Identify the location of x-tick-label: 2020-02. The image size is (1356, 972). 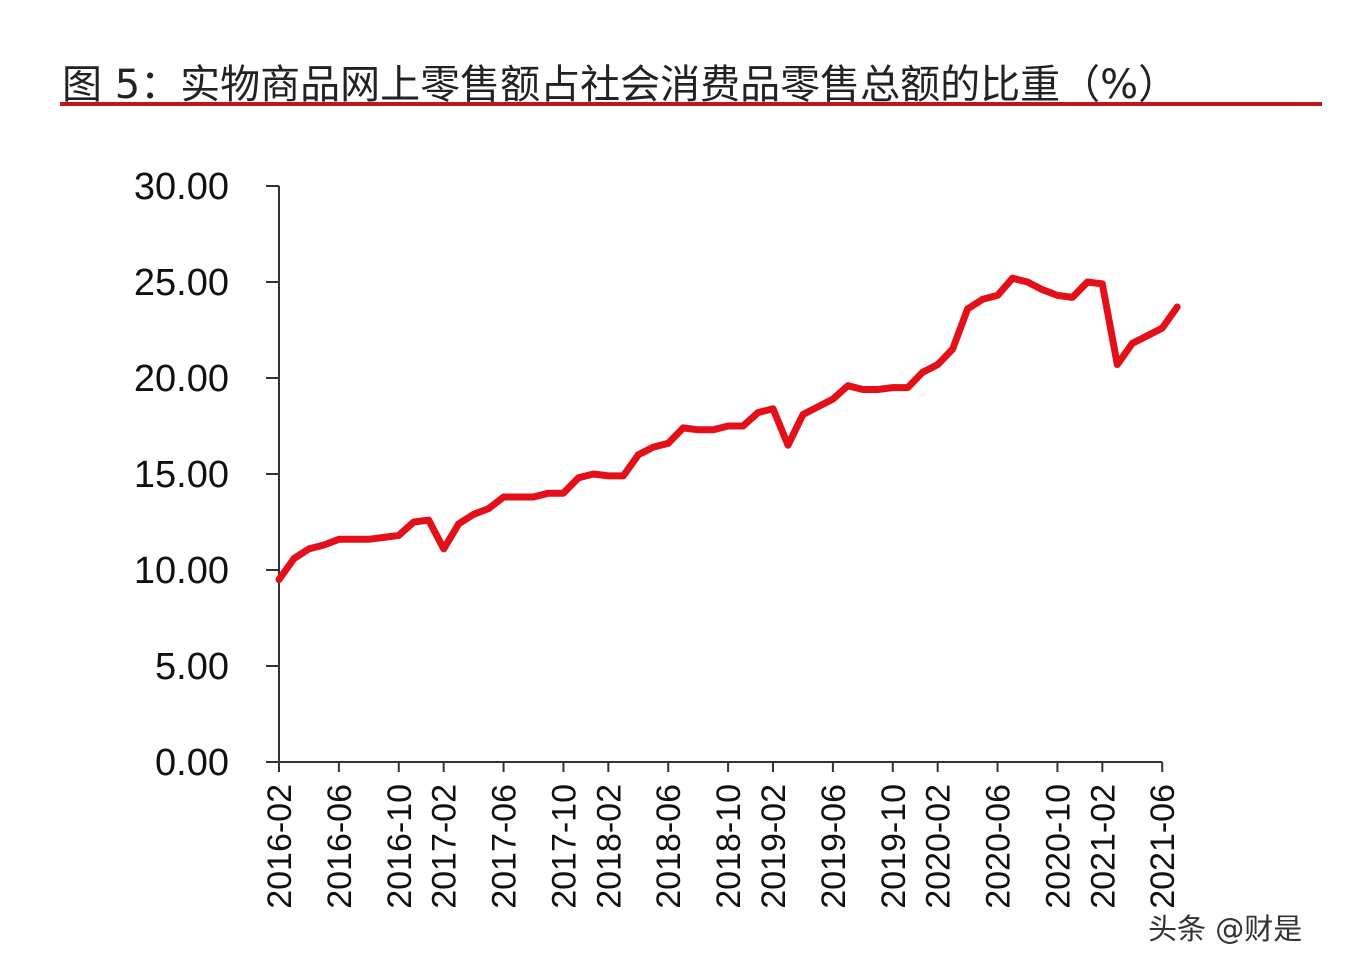
(939, 846).